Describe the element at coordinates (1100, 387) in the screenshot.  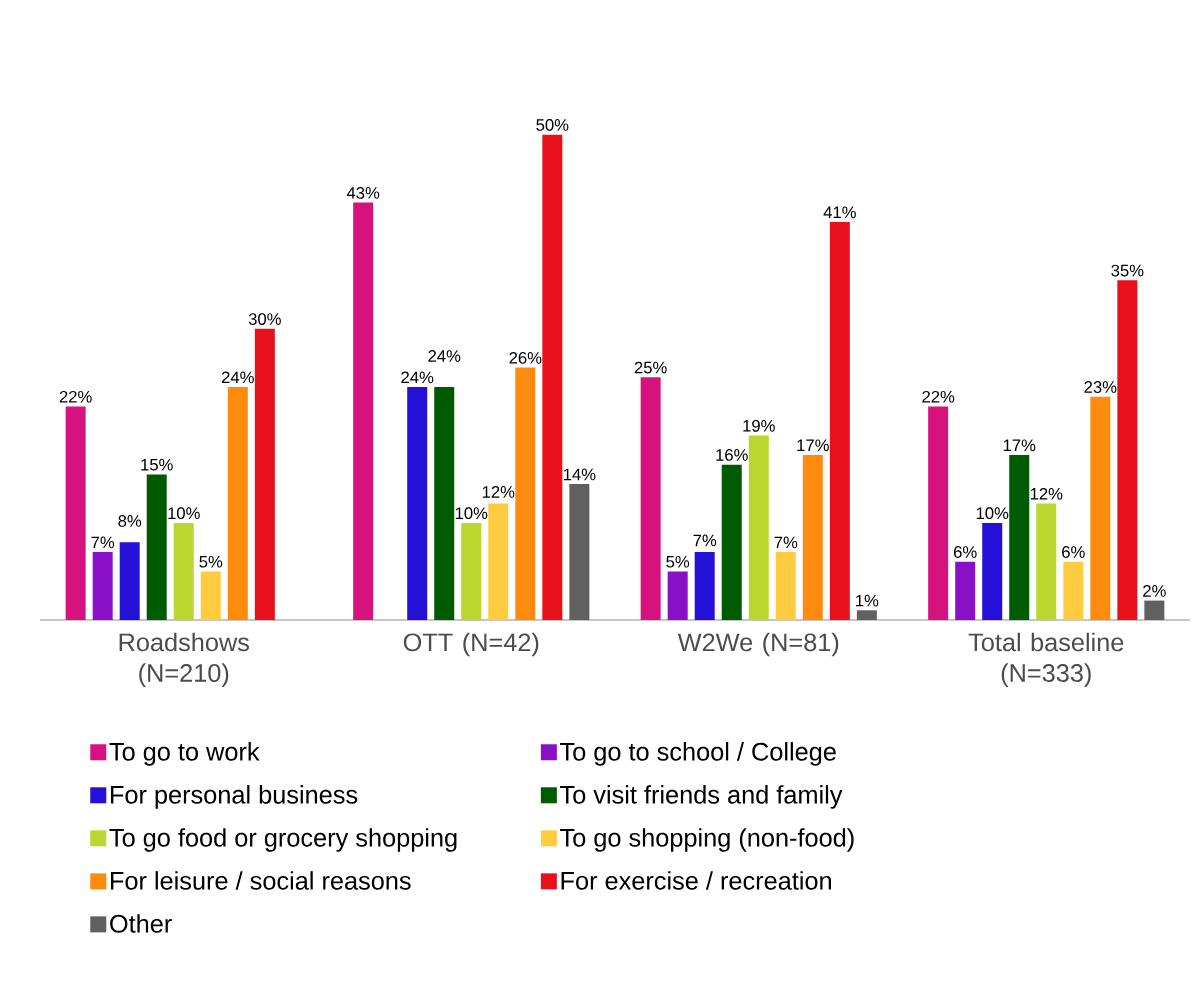
I see `data-label: 23%` at that location.